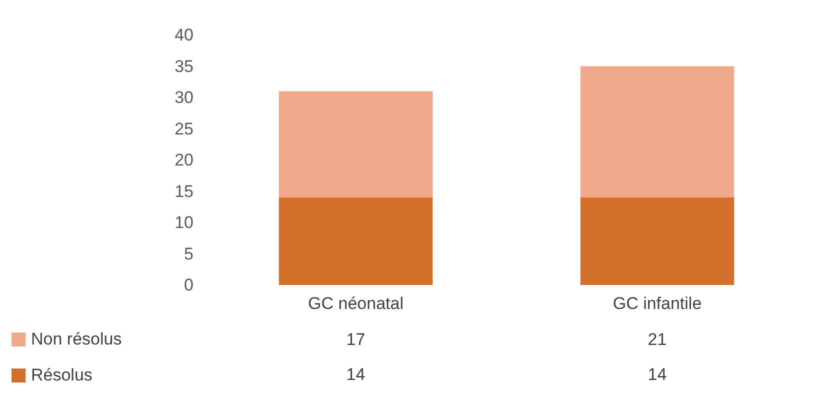 This screenshot has width=825, height=407. What do you see at coordinates (184, 160) in the screenshot?
I see `y-tick-label: 20` at bounding box center [184, 160].